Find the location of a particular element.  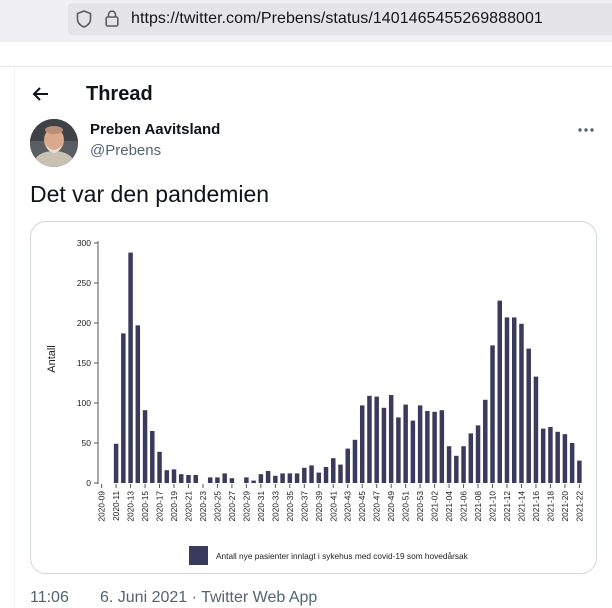

avatar is located at coordinates (54, 143).